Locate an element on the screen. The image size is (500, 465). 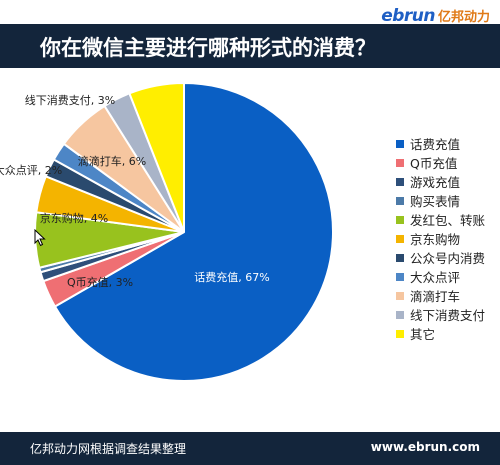
data-label: 京东购物, 4% is located at coordinates (74, 218).